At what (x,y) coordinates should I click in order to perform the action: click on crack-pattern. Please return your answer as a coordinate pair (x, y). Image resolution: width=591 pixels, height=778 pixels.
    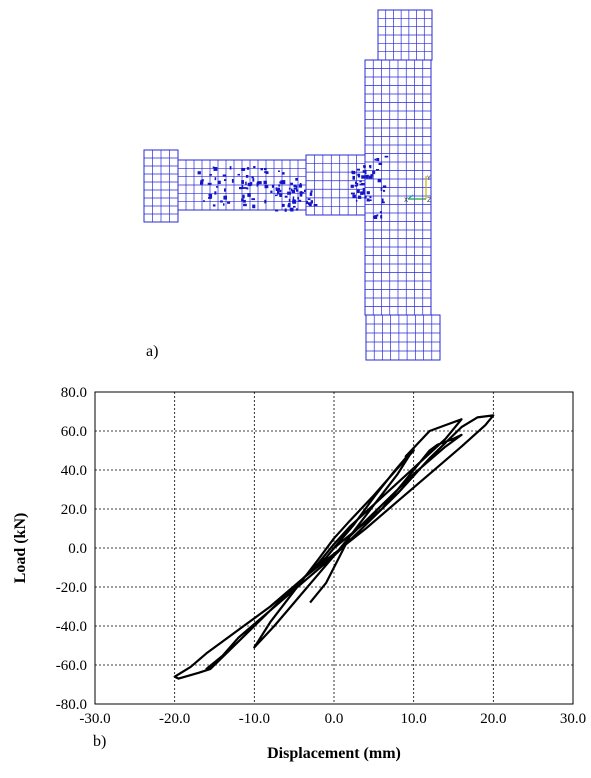
    Looking at the image, I should click on (293, 187).